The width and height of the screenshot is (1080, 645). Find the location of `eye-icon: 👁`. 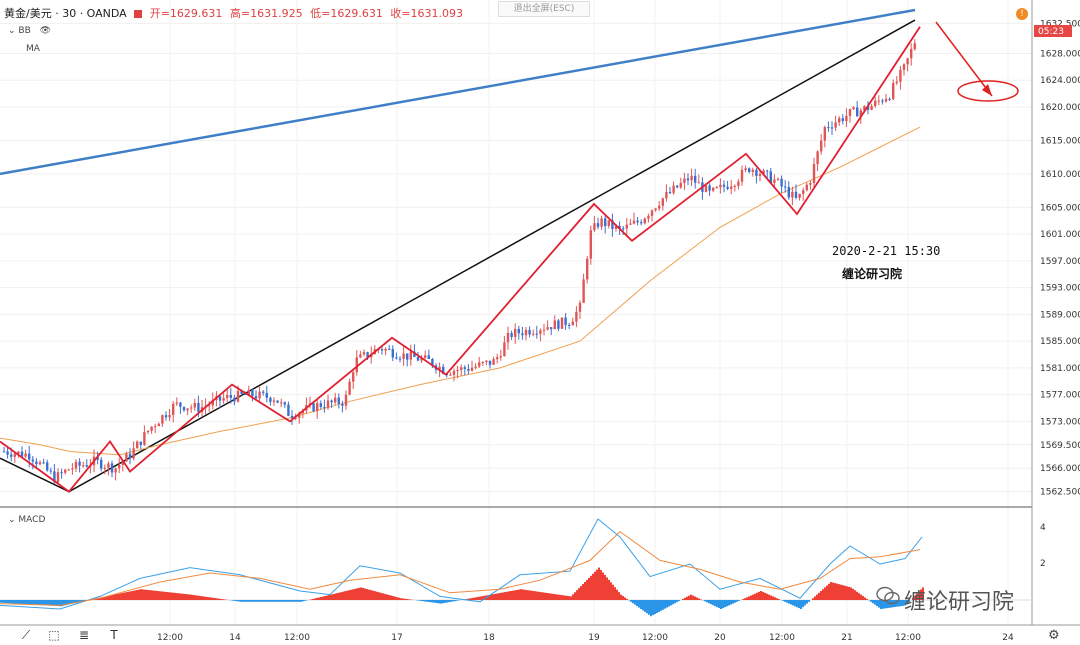

eye-icon: 👁 is located at coordinates (45, 31).